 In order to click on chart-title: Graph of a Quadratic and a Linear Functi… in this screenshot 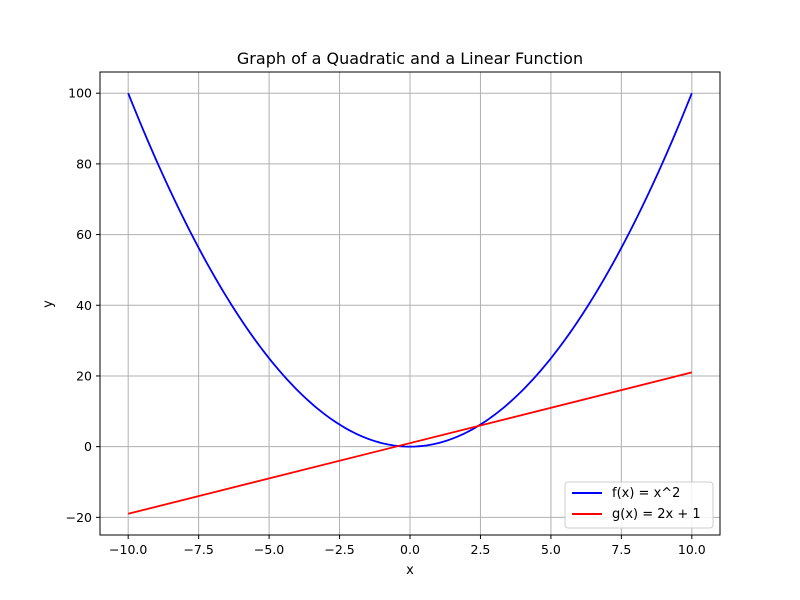, I will do `click(410, 58)`.